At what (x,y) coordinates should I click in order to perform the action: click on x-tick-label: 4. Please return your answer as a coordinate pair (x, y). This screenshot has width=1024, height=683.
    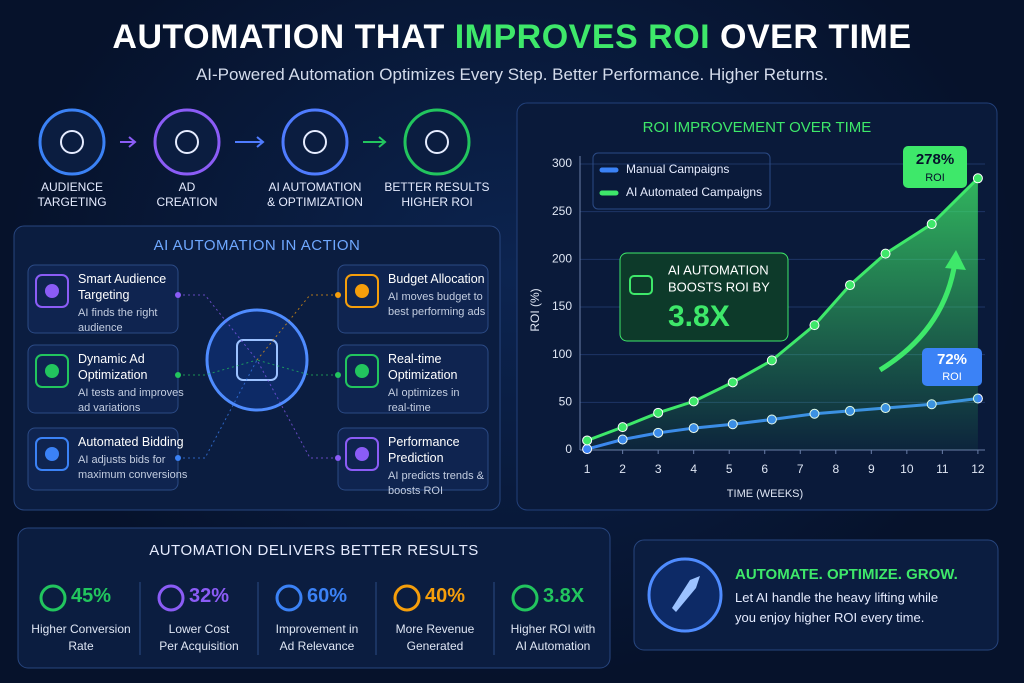
    Looking at the image, I should click on (693, 469).